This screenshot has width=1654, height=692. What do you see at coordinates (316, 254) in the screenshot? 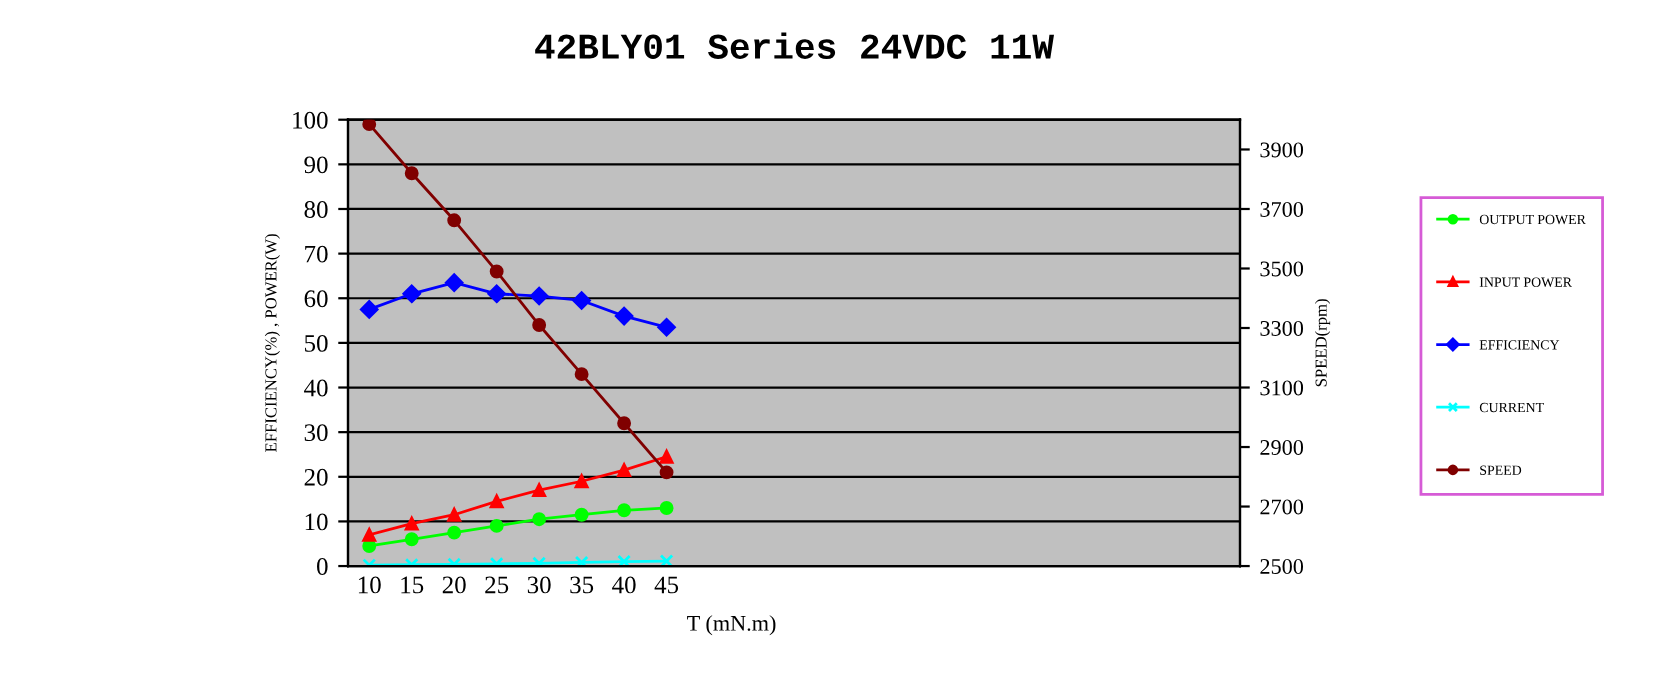
I see `y-tick-label: 70` at bounding box center [316, 254].